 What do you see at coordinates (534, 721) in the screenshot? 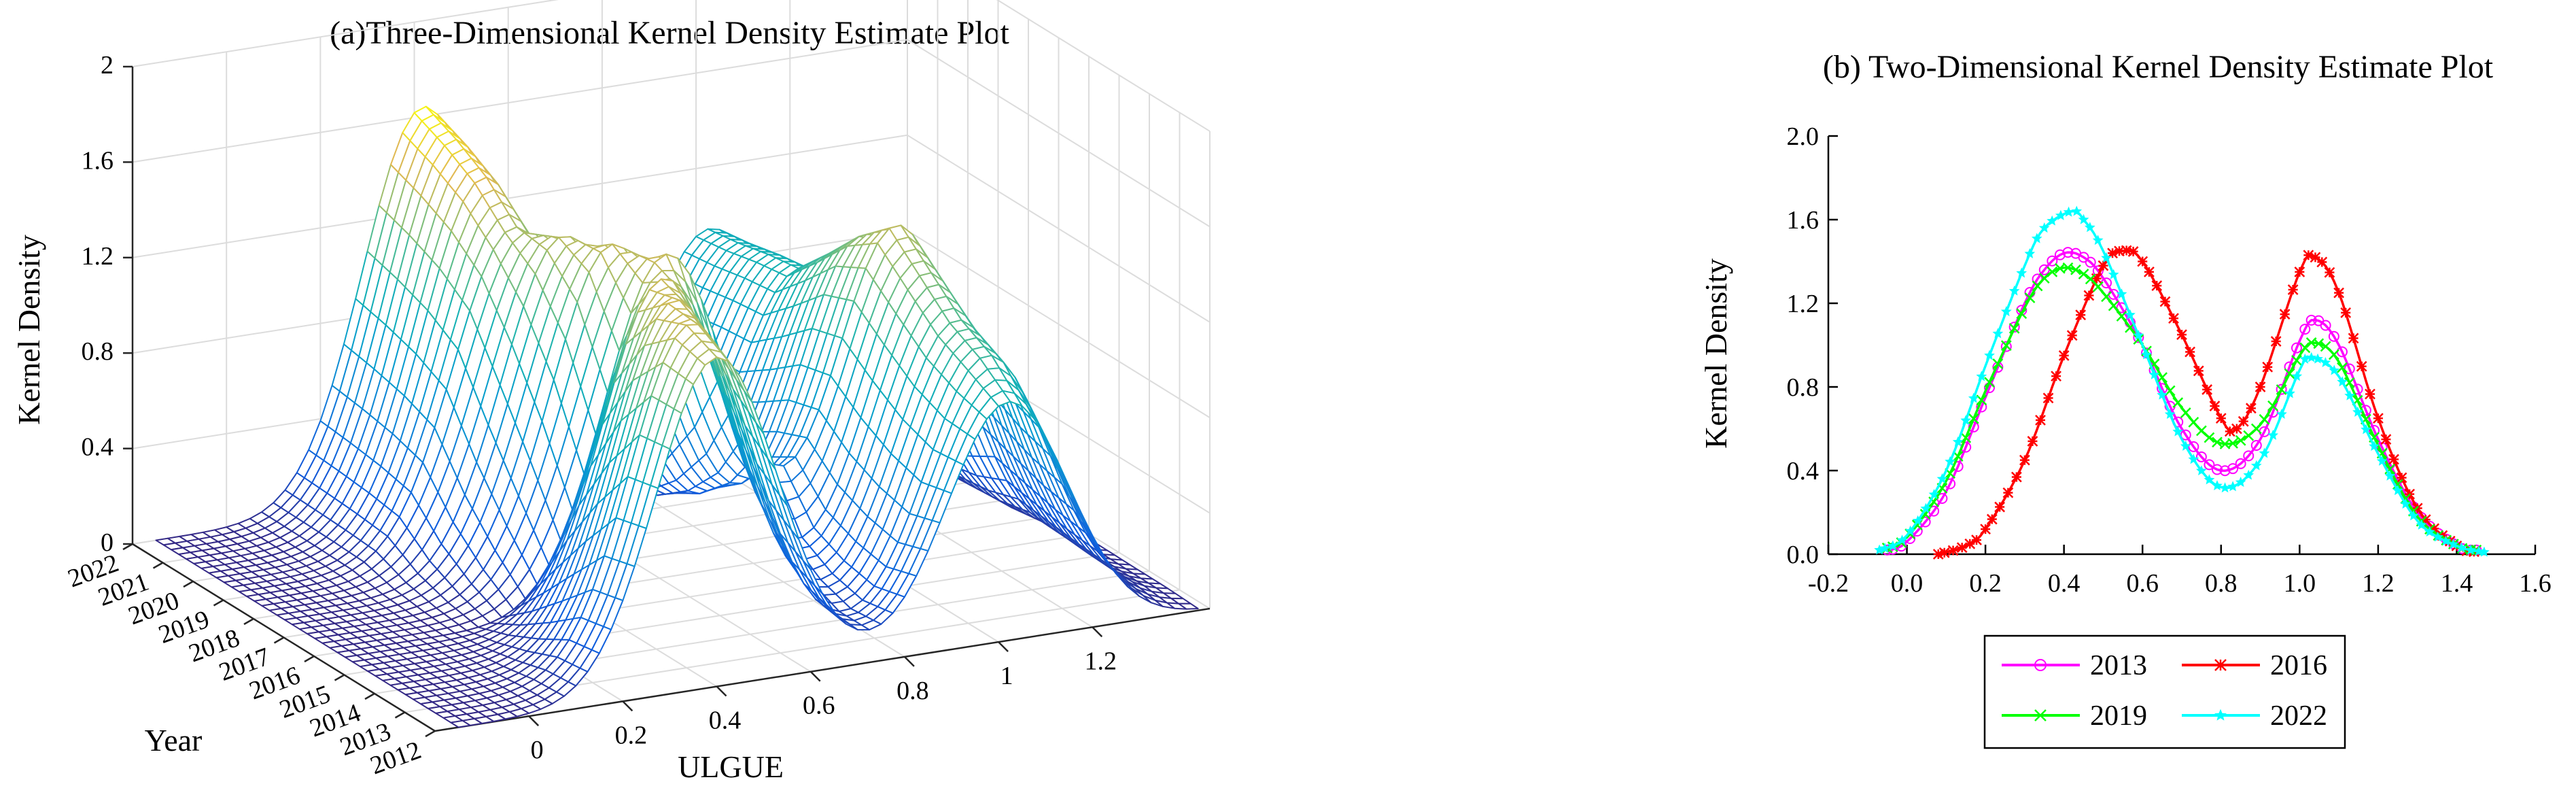
I see `x-tick` at bounding box center [534, 721].